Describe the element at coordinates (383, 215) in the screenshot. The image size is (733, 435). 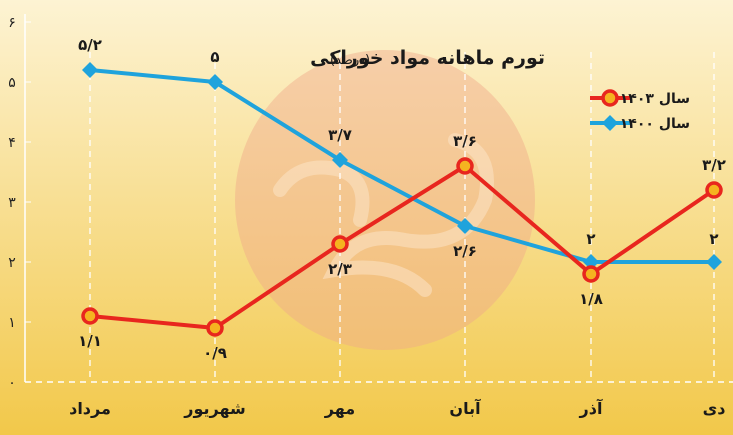
I see `watermark-glyph` at that location.